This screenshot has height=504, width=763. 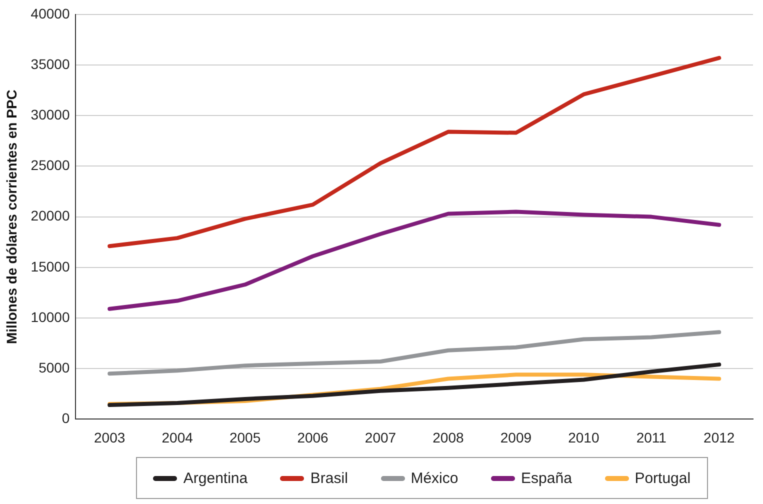 What do you see at coordinates (546, 478) in the screenshot?
I see `legend-label: España` at bounding box center [546, 478].